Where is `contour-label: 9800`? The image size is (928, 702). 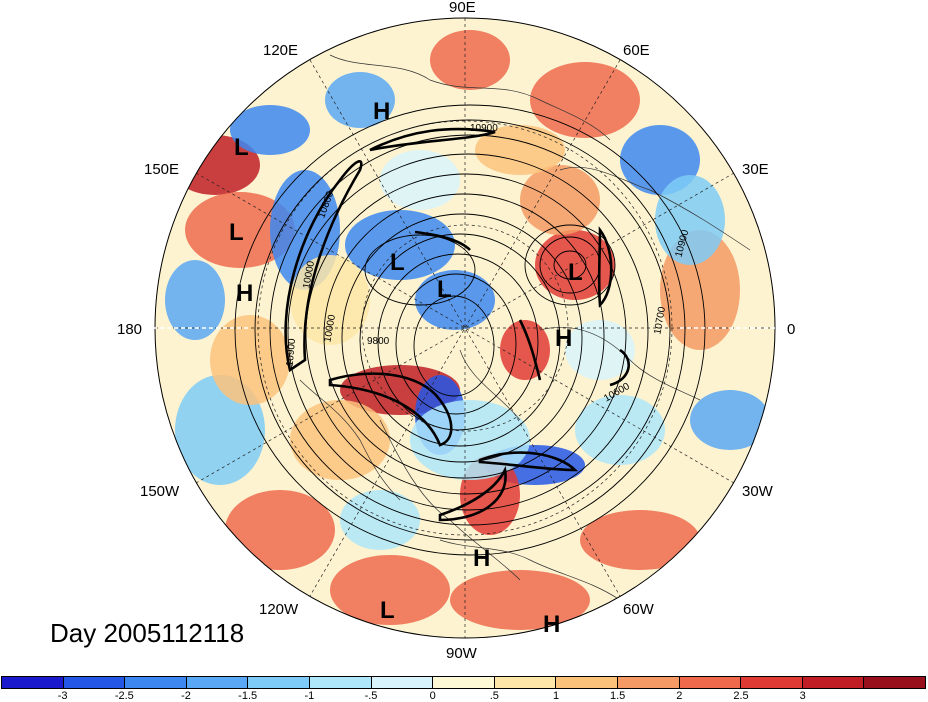
contour-label: 9800 is located at coordinates (378, 341).